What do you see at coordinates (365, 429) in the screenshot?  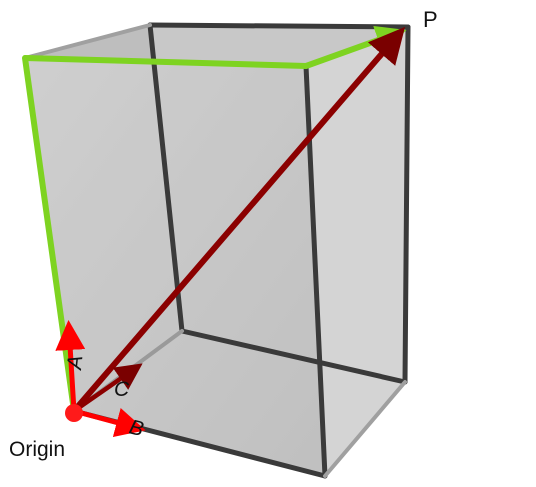 I see `edge-bottom-right` at bounding box center [365, 429].